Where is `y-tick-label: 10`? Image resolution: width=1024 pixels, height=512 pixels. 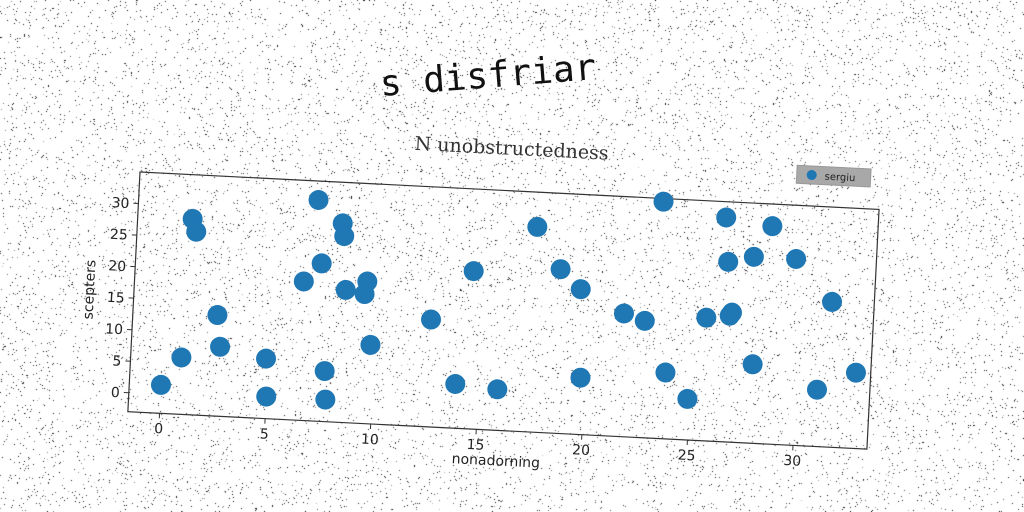 y-tick-label: 10 is located at coordinates (114, 329).